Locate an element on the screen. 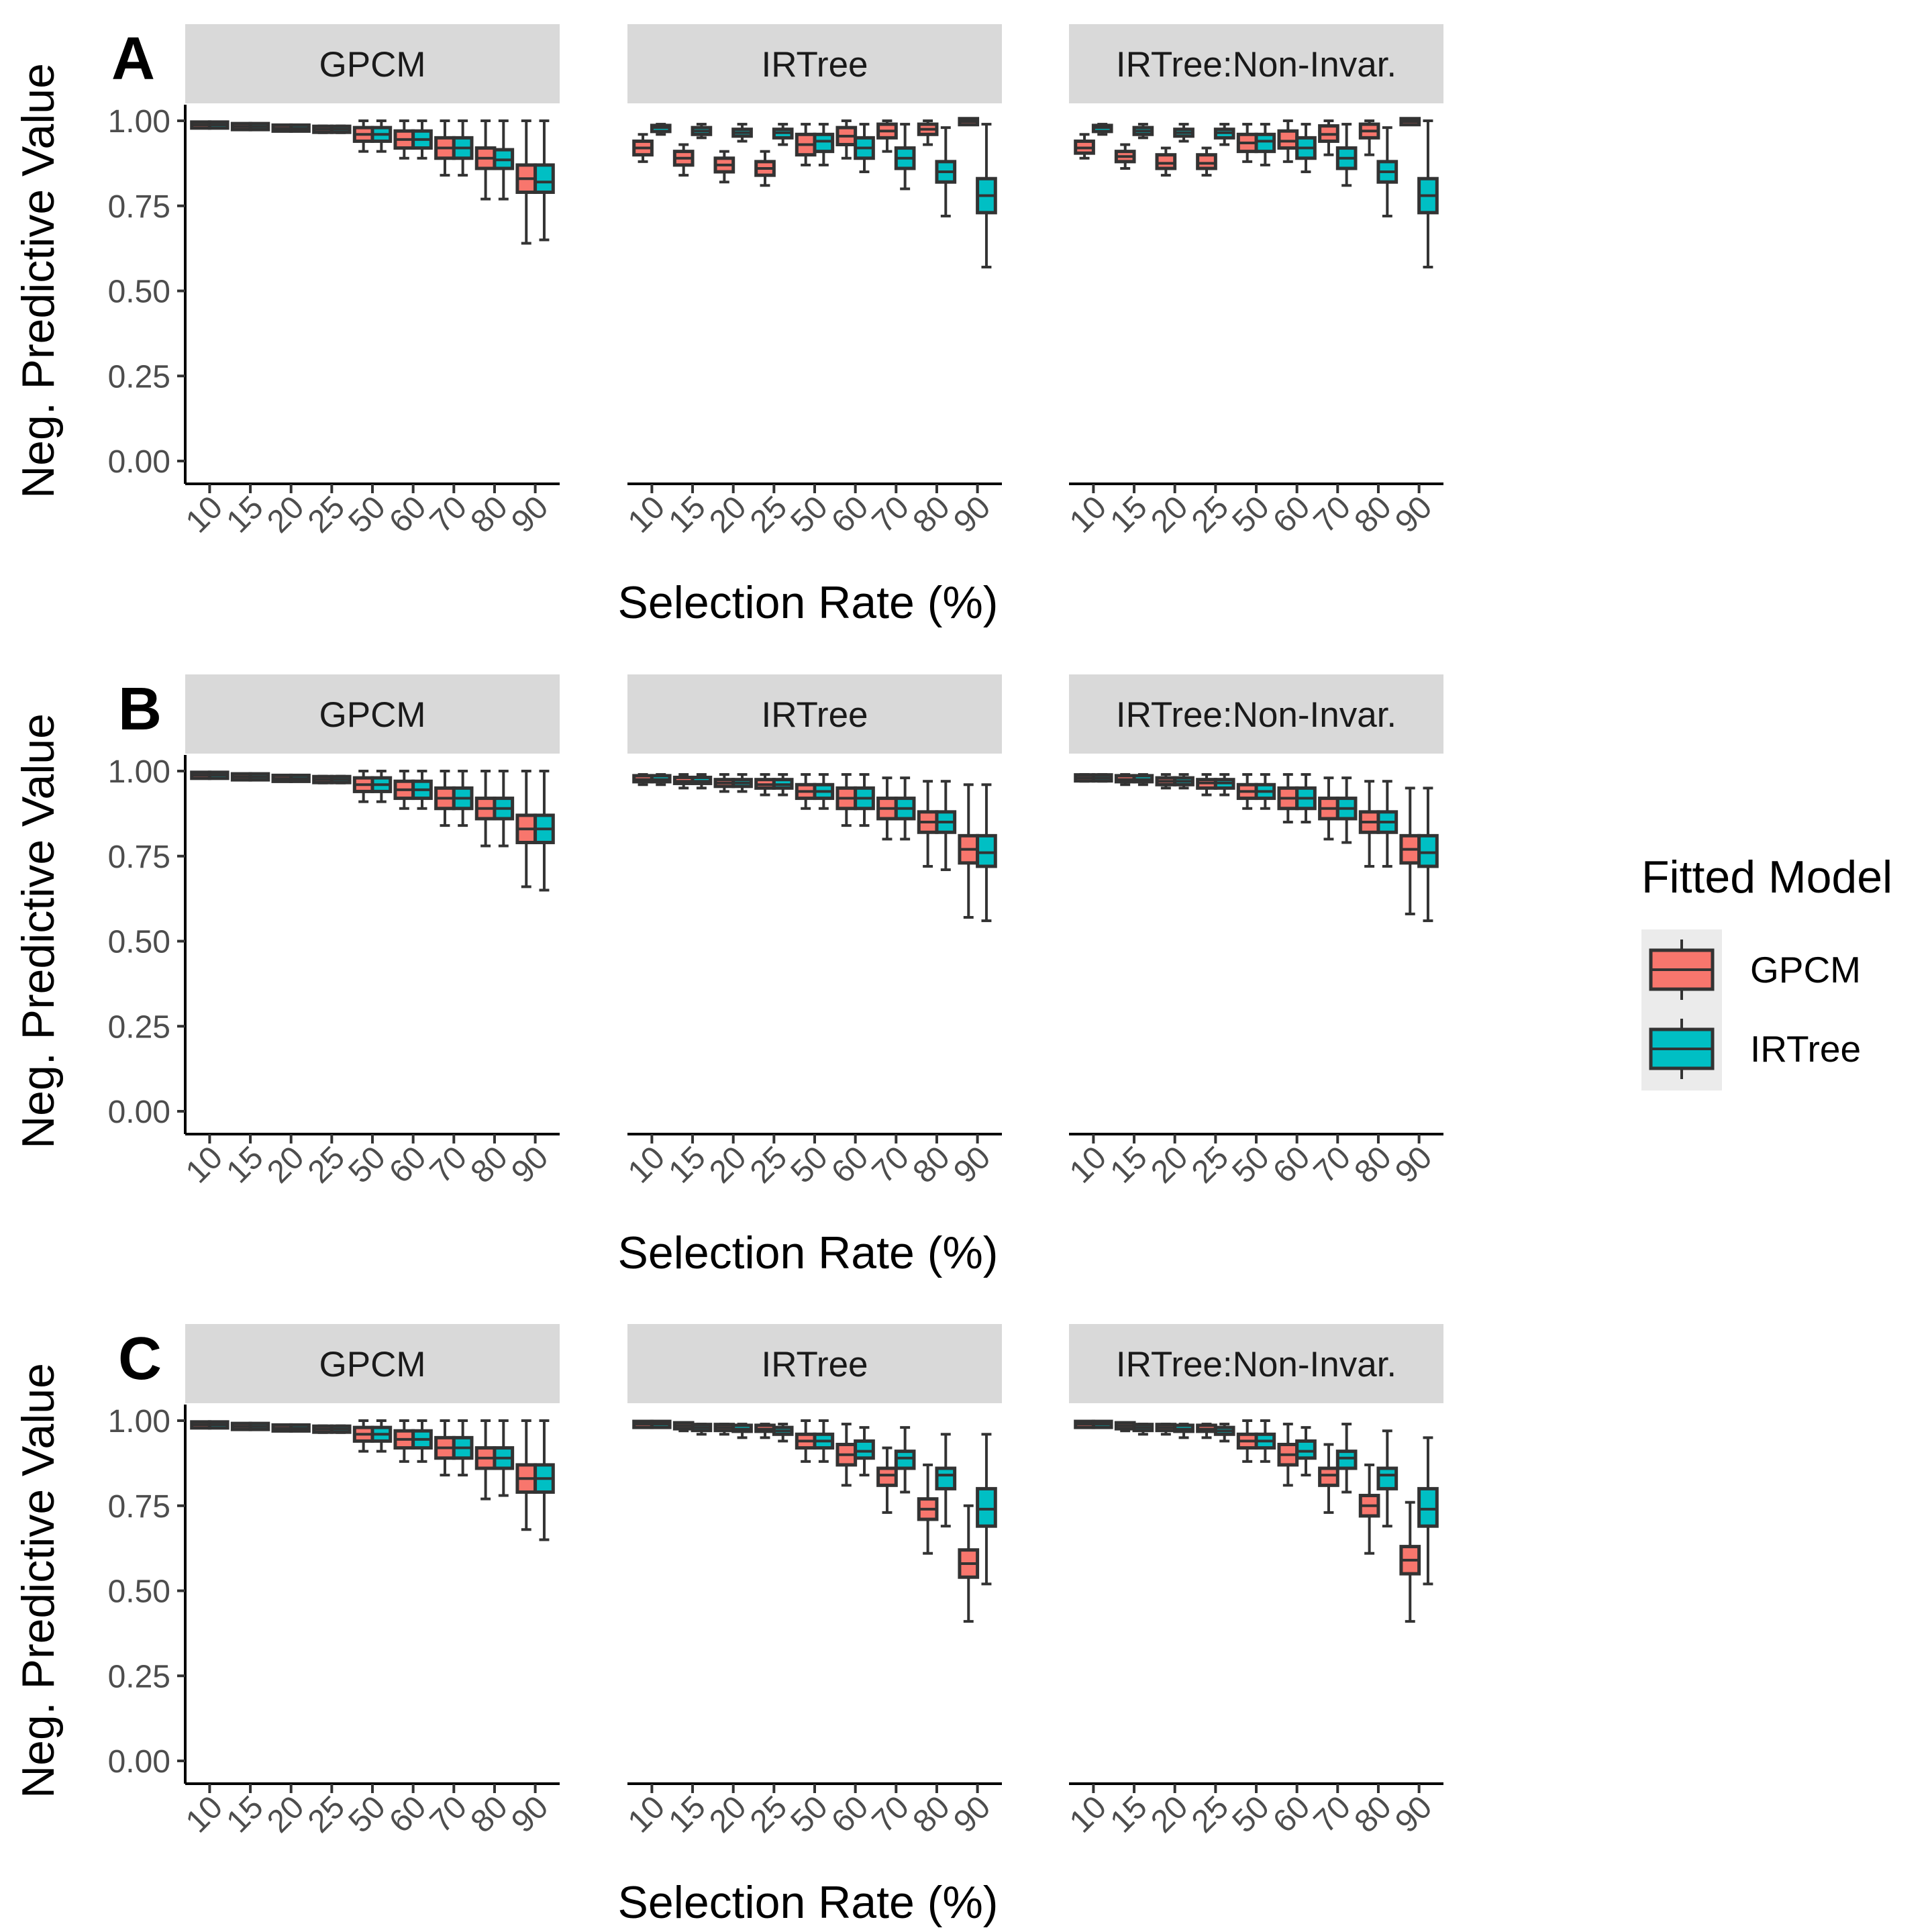  y-axis-title: Neg. Predictive Value is located at coordinates (38, 281).